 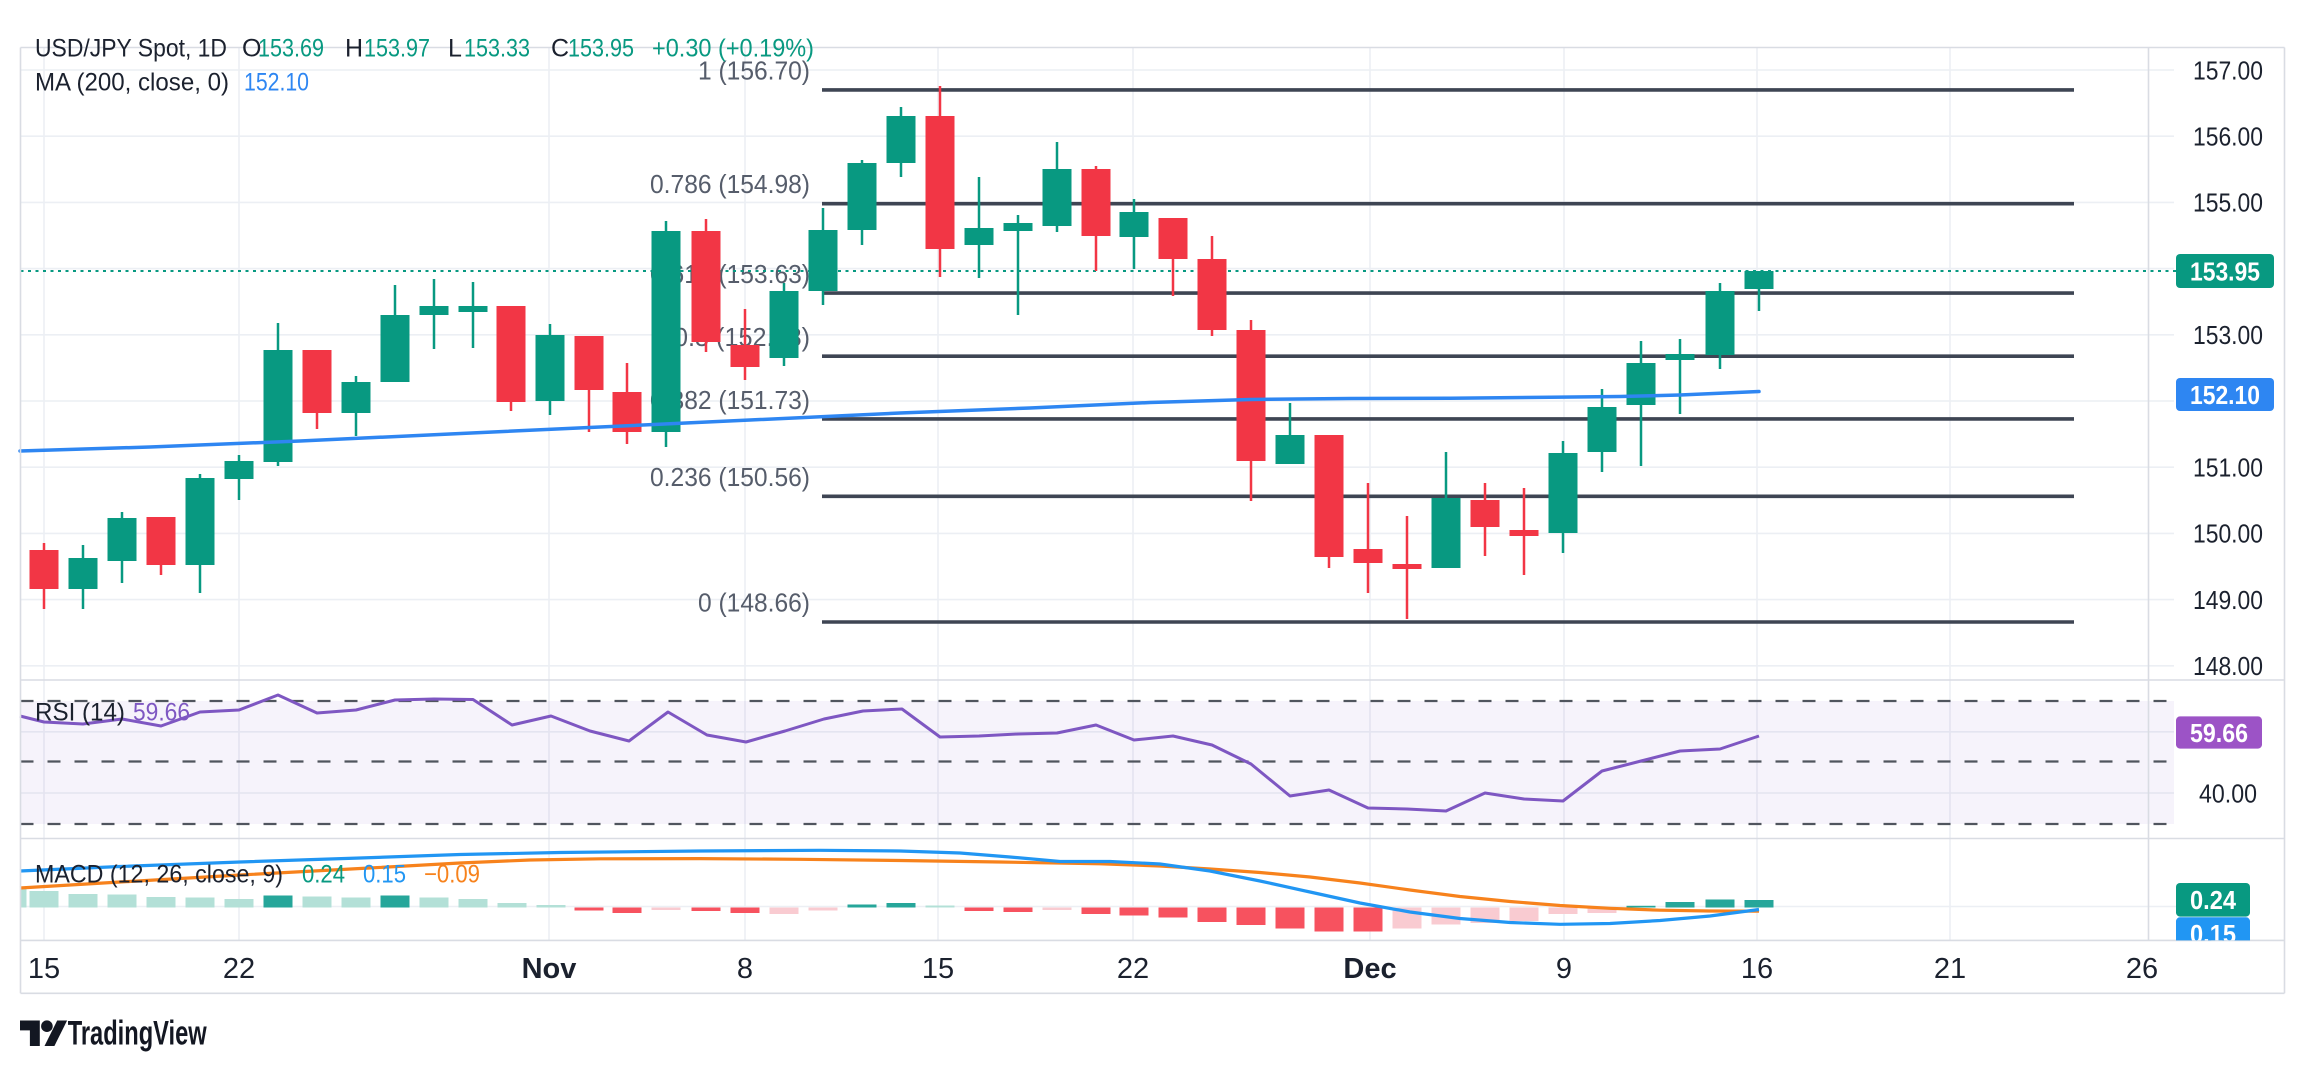 What do you see at coordinates (455, 49) in the screenshot?
I see `svg-text: L` at bounding box center [455, 49].